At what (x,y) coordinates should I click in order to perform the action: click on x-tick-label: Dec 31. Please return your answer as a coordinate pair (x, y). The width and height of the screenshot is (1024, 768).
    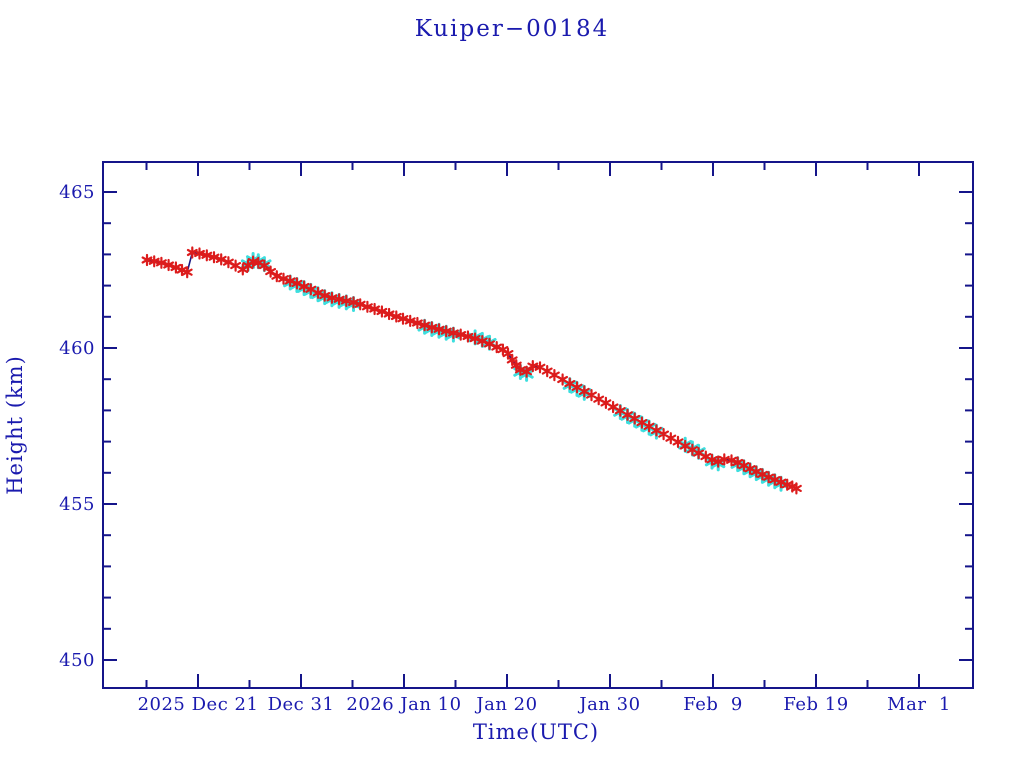
    Looking at the image, I should click on (301, 704).